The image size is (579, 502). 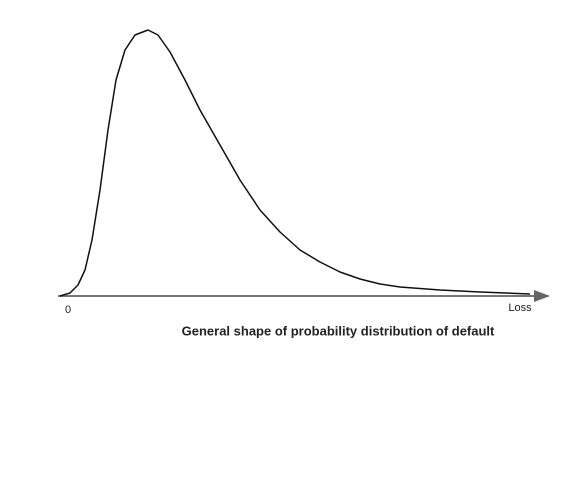 What do you see at coordinates (68, 310) in the screenshot?
I see `x-tick-label: 0` at bounding box center [68, 310].